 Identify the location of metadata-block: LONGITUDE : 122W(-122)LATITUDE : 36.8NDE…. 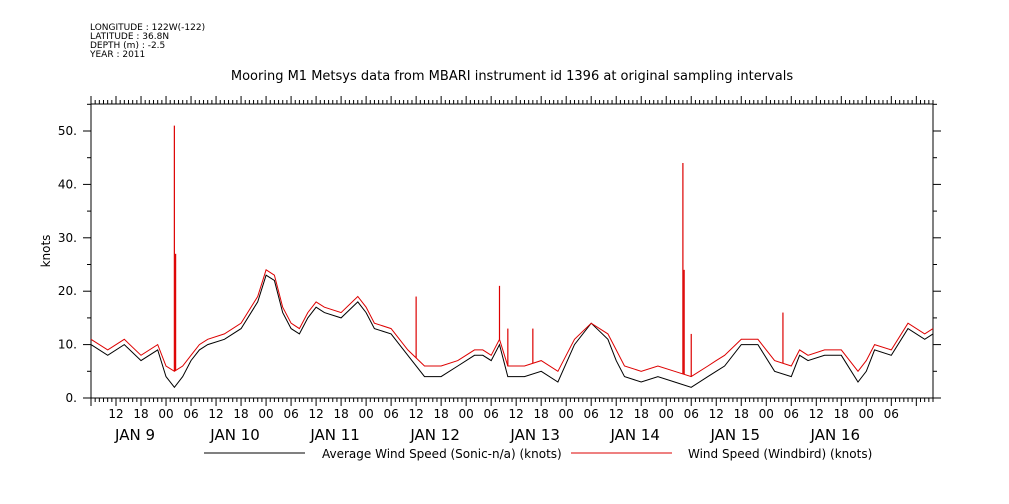
(147, 41).